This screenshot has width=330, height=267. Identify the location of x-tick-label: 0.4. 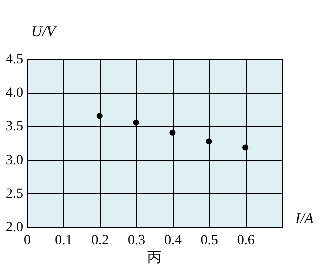
(173, 241).